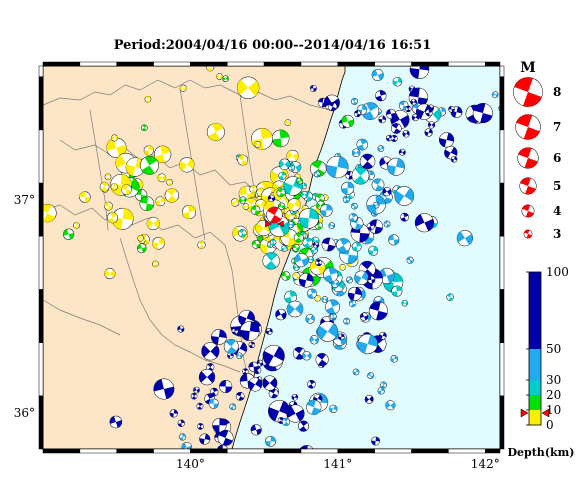 This screenshot has width=580, height=500. I want to click on depth-band, so click(535, 402).